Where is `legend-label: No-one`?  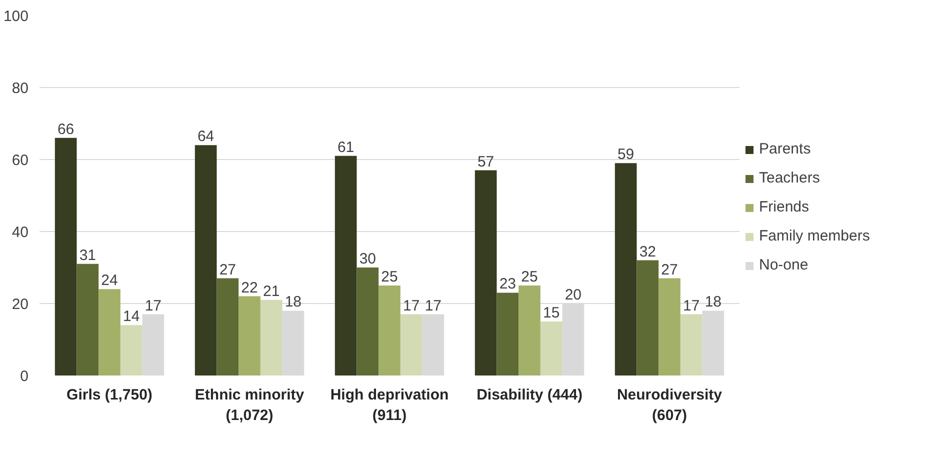
legend-label: No-one is located at coordinates (783, 265).